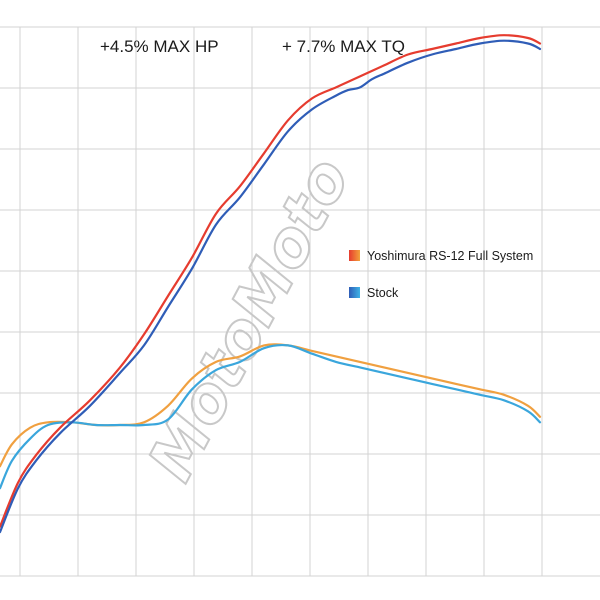 This screenshot has height=600, width=600. What do you see at coordinates (383, 293) in the screenshot?
I see `legend-label-stock: Stock` at bounding box center [383, 293].